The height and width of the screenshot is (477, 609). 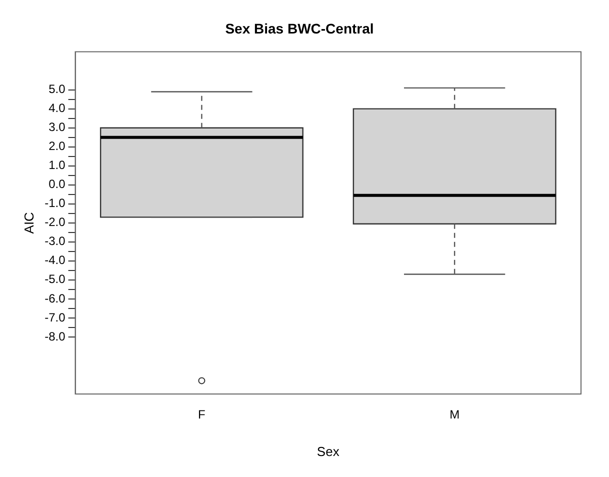 What do you see at coordinates (455, 415) in the screenshot?
I see `x-tick-label: M` at bounding box center [455, 415].